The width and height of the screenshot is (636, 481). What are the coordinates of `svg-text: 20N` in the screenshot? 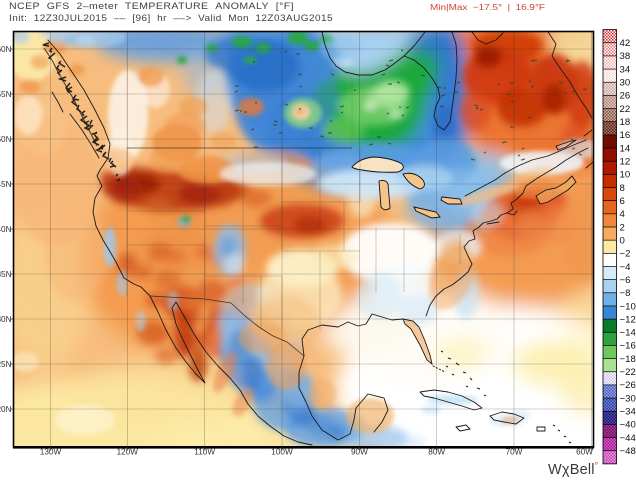 It's located at (6, 409).